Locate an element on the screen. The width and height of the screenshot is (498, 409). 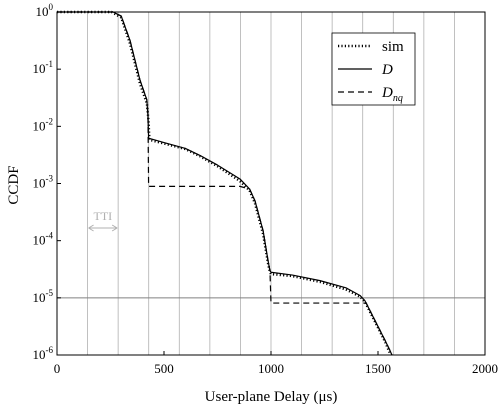
legend-label: sim is located at coordinates (393, 47).